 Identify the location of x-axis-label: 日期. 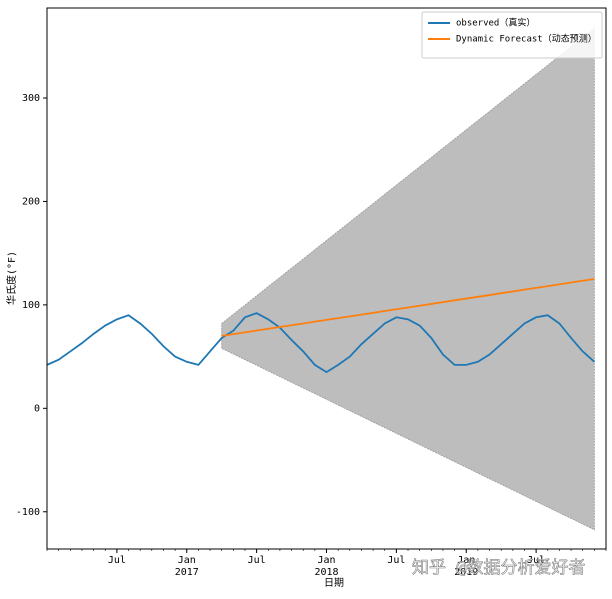
(334, 583).